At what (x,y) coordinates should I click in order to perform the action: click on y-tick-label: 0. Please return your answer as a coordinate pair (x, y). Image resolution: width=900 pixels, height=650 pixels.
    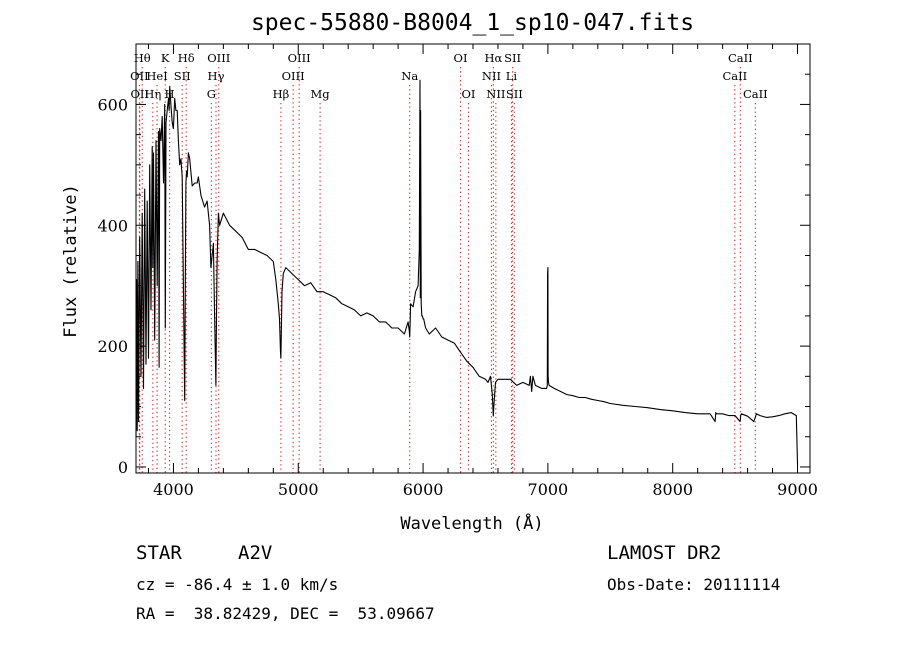
    Looking at the image, I should click on (123, 467).